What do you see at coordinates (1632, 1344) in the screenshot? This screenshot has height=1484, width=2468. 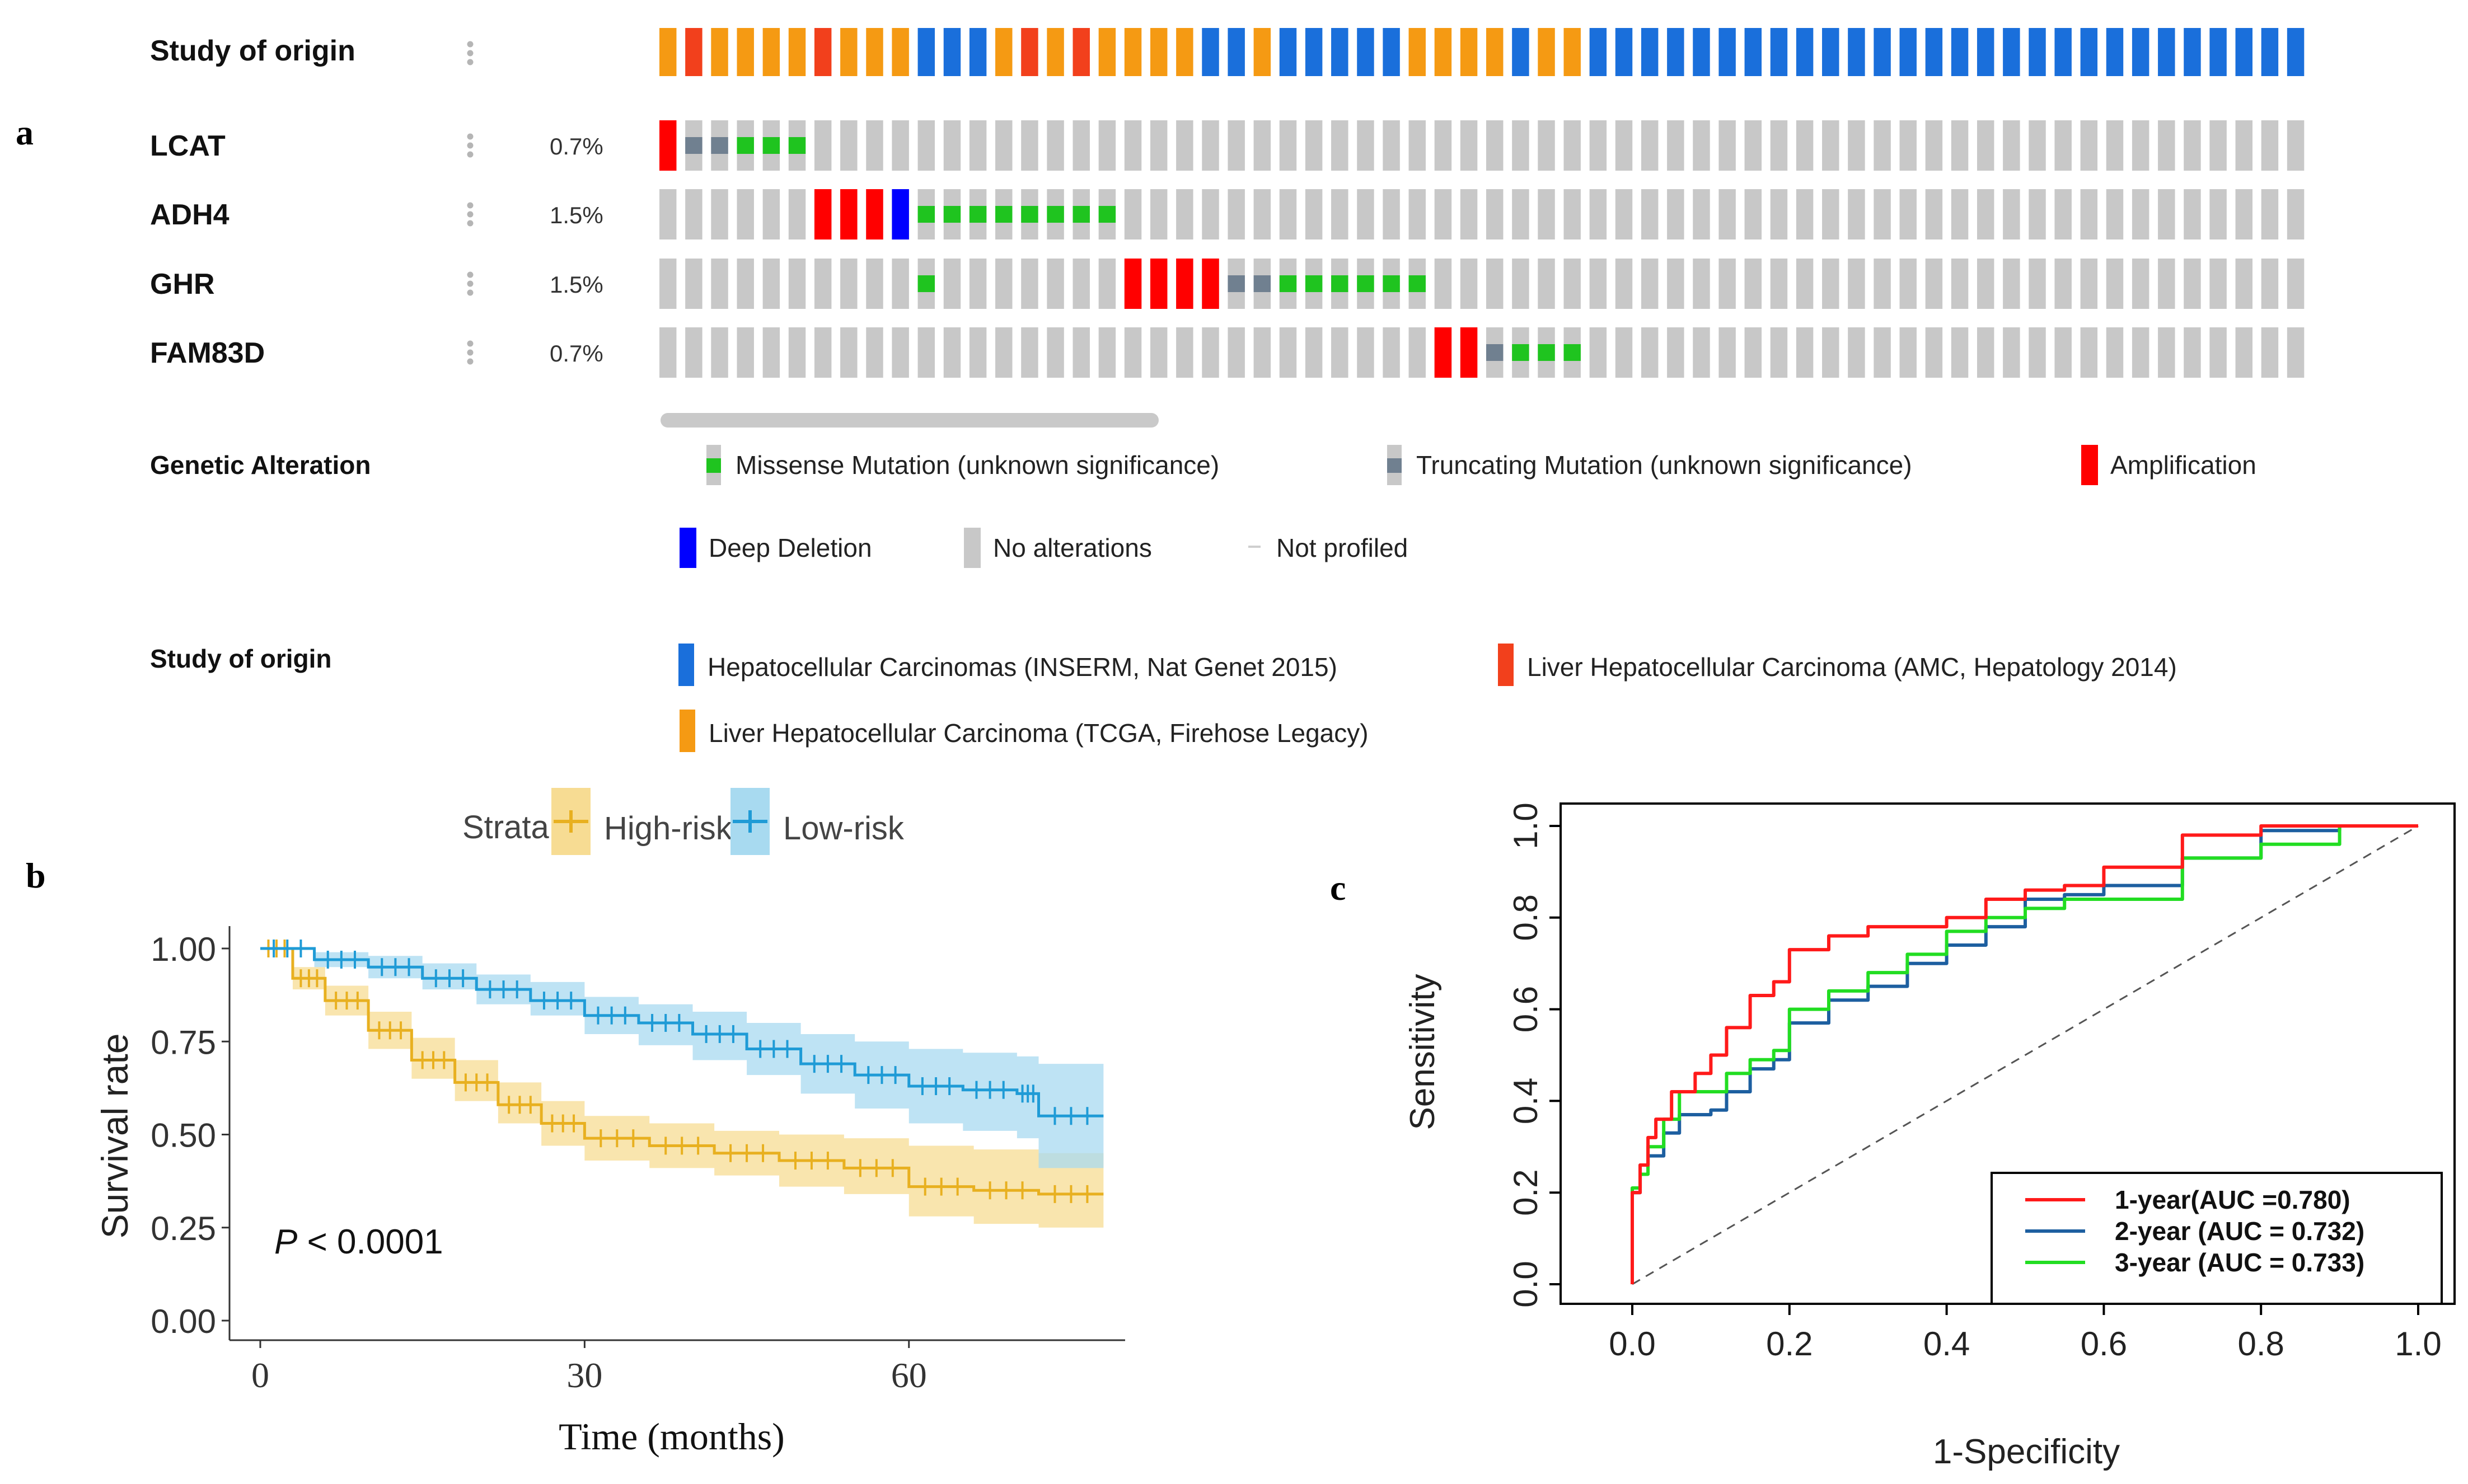 I see `roc-x-tick-label: 0.0` at bounding box center [1632, 1344].